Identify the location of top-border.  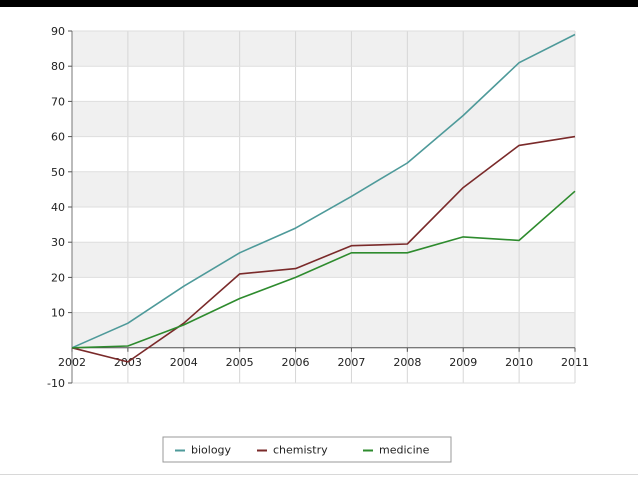
(319, 3).